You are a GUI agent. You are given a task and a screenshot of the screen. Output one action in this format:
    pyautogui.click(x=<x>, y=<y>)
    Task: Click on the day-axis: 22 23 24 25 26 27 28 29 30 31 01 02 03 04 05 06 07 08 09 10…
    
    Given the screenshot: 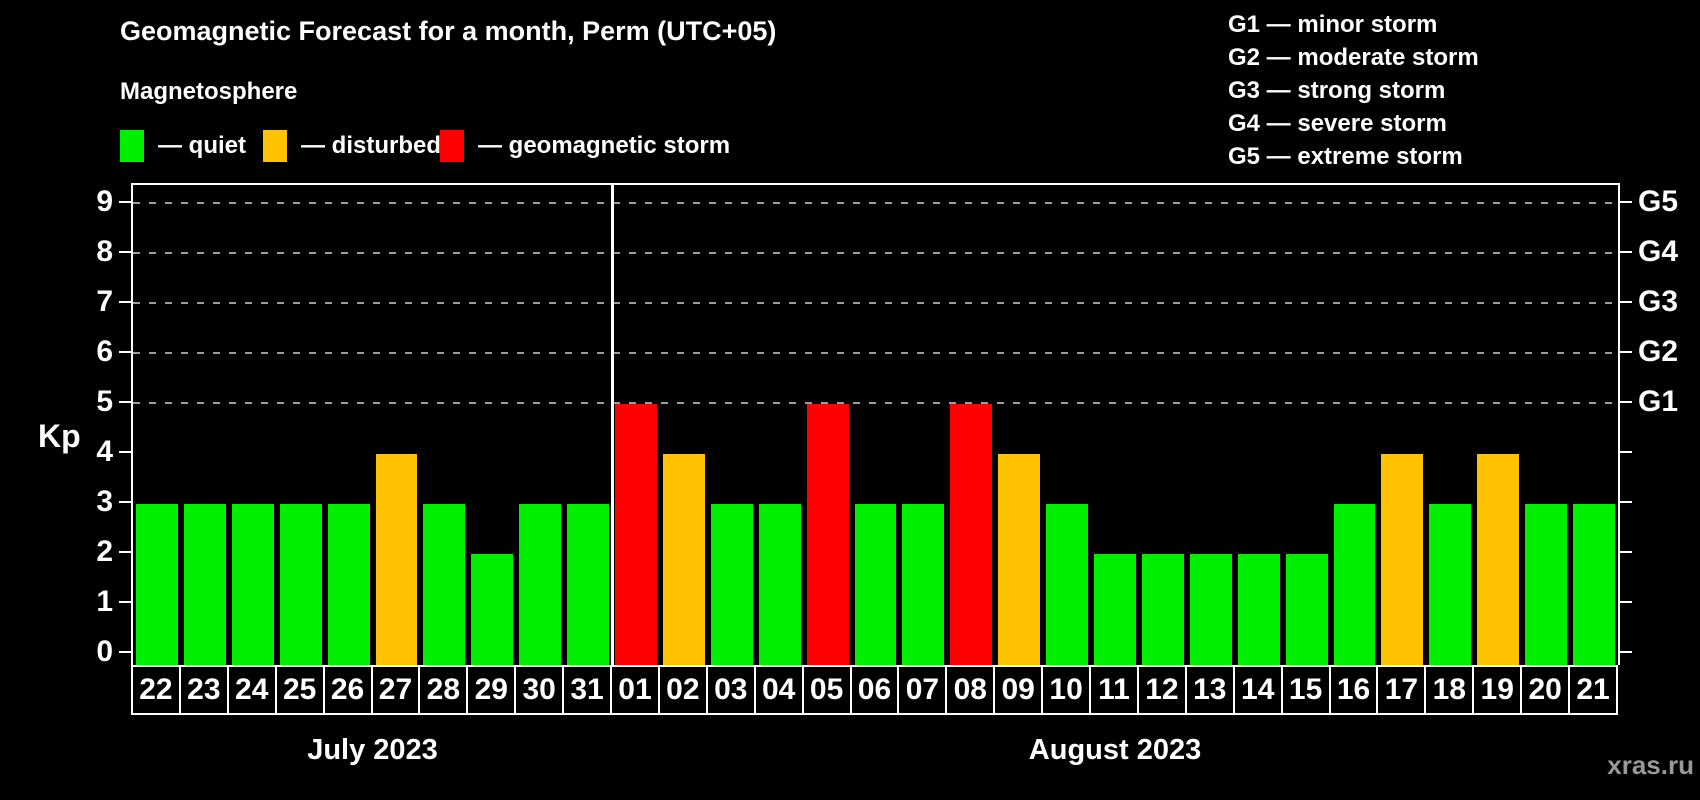 What is the action you would take?
    pyautogui.click(x=875, y=690)
    